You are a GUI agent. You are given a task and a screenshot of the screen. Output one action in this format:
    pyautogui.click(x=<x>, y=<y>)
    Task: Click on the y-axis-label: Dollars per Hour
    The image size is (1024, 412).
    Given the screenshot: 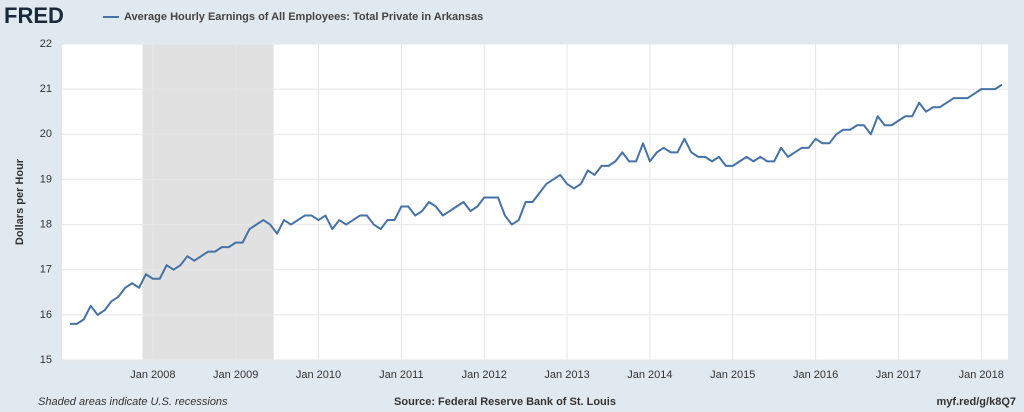 What is the action you would take?
    pyautogui.click(x=20, y=201)
    